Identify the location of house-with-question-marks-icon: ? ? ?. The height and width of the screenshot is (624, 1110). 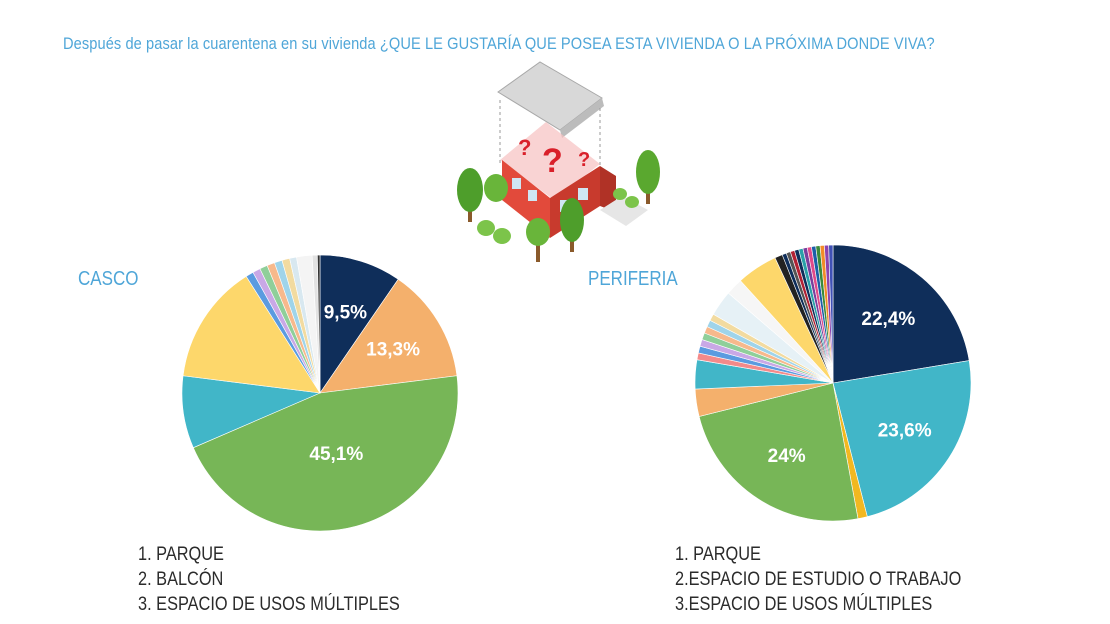
(558, 161).